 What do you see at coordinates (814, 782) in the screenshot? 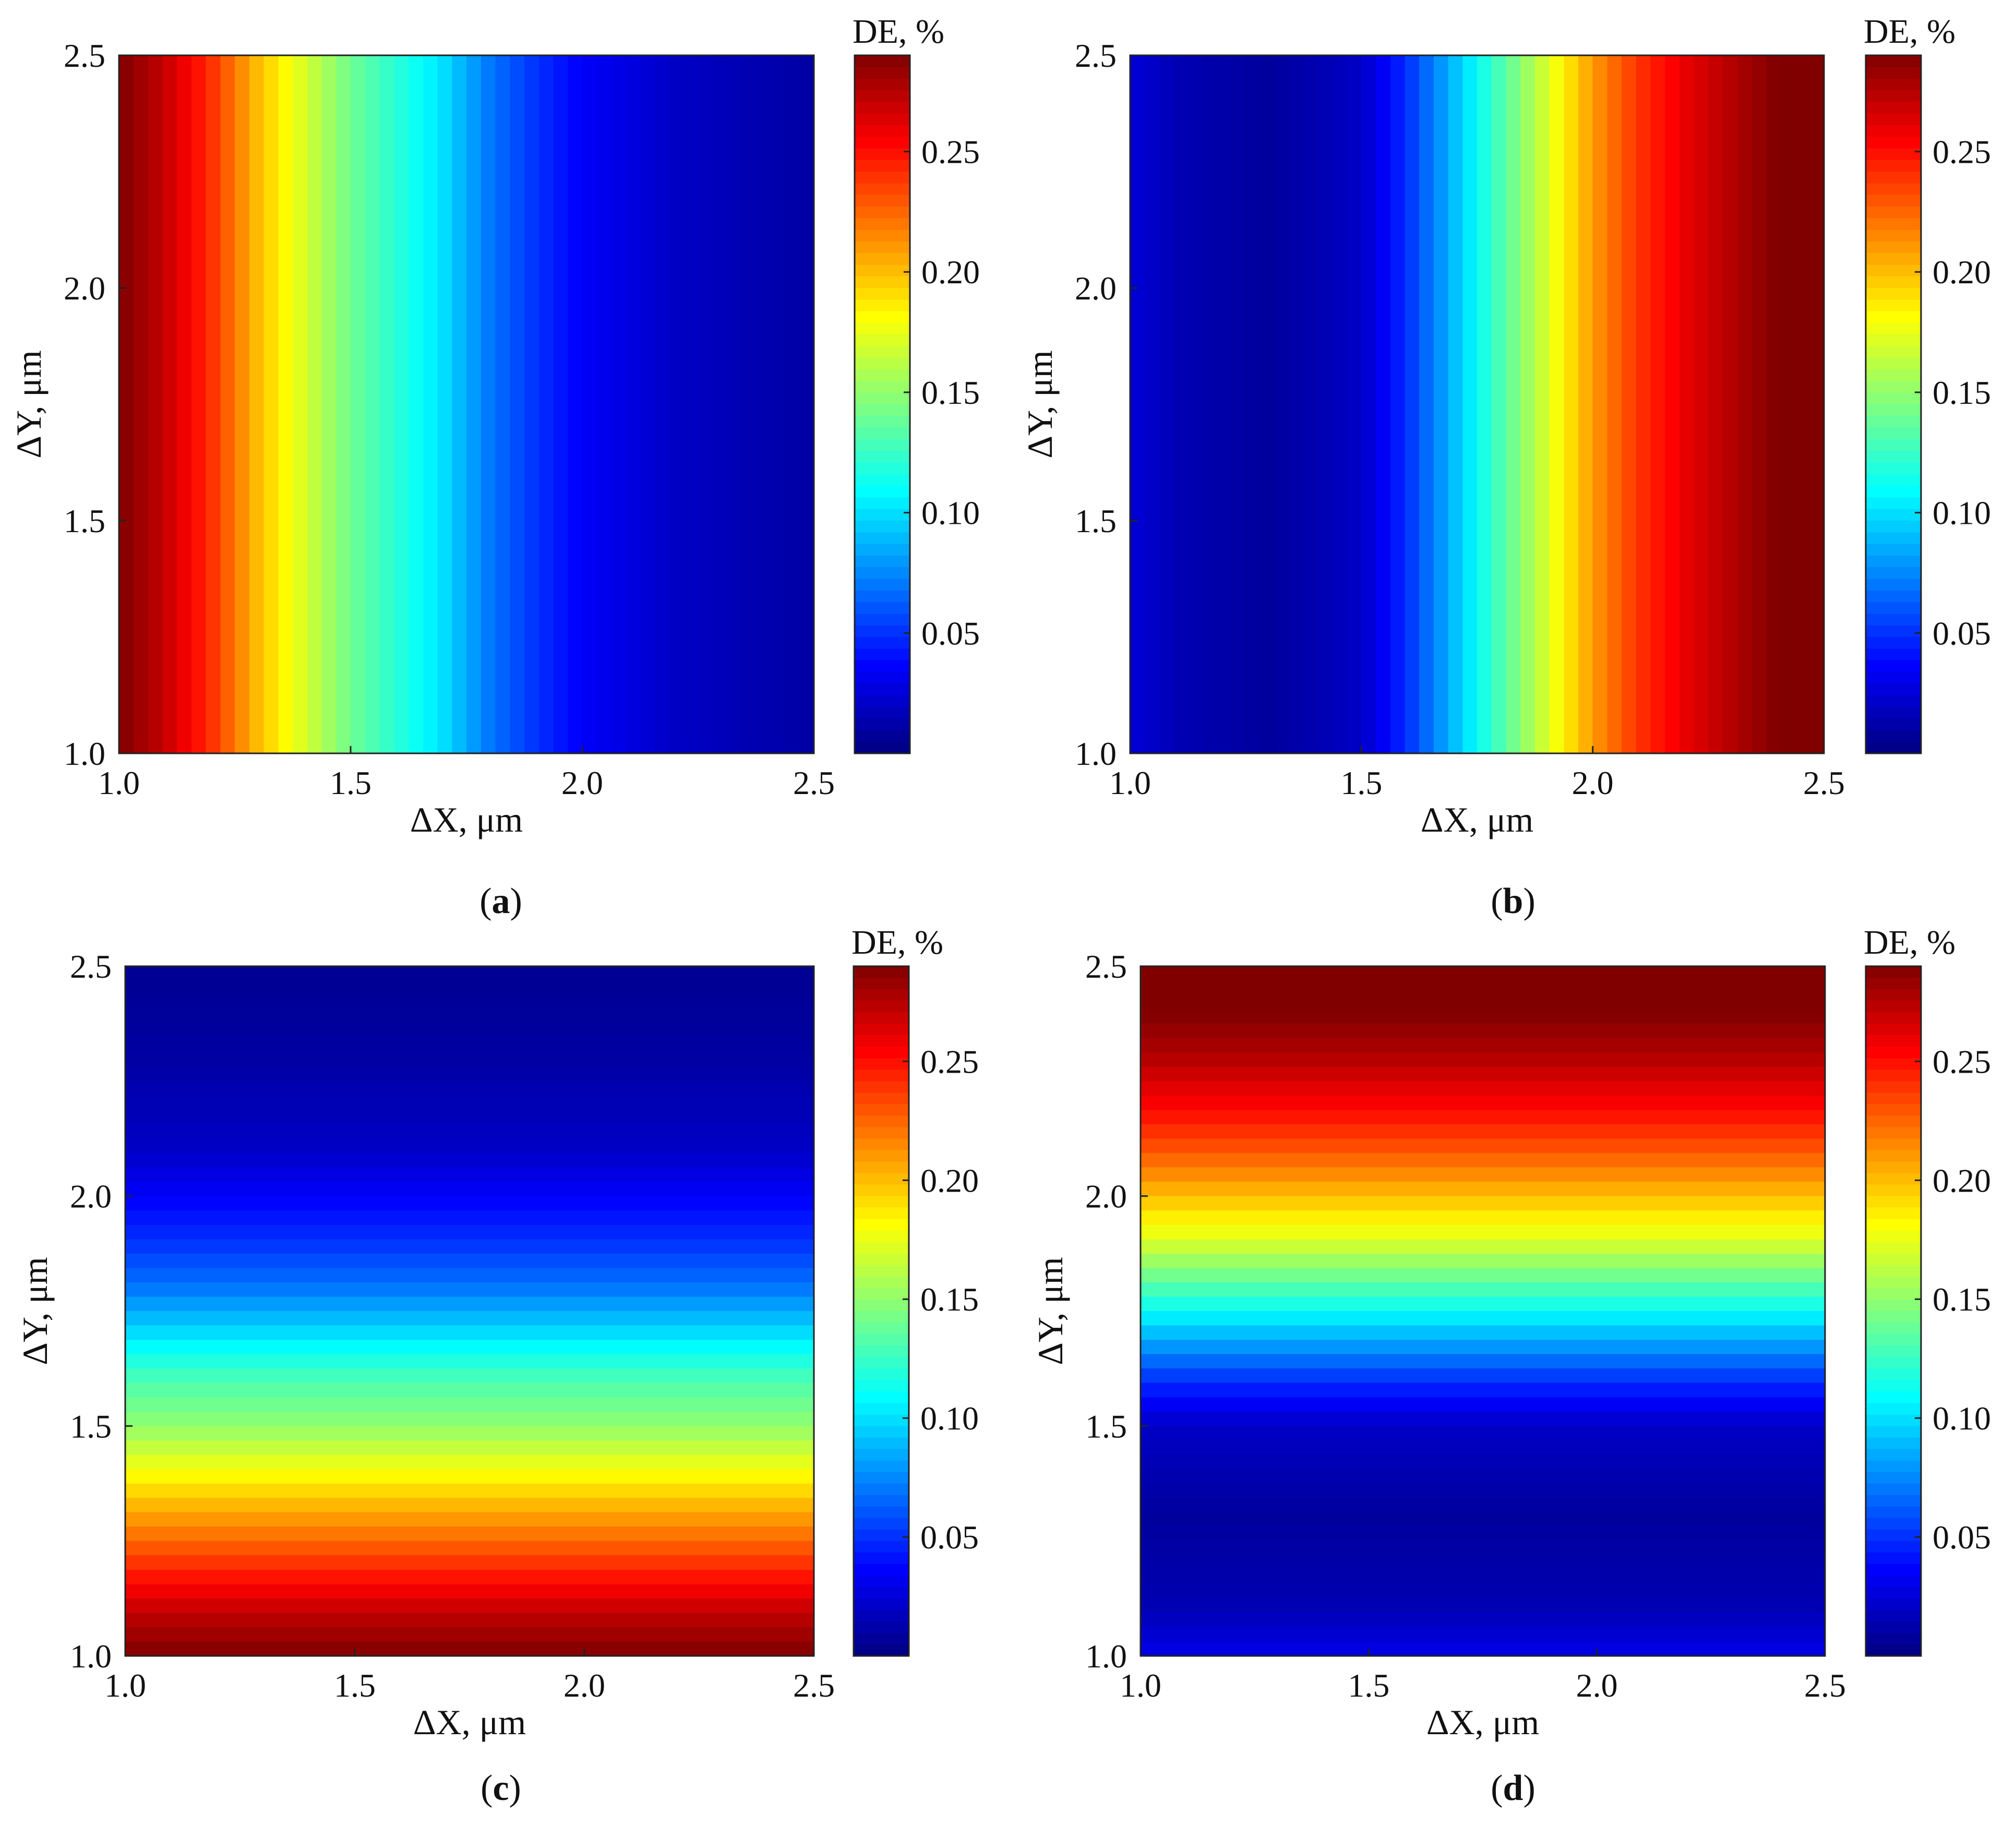
I see `x-tick-label: 2.5` at bounding box center [814, 782].